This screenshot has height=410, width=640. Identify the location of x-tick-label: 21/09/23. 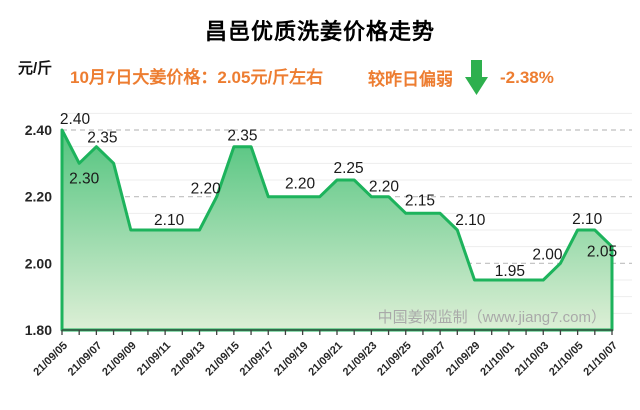
(360, 359).